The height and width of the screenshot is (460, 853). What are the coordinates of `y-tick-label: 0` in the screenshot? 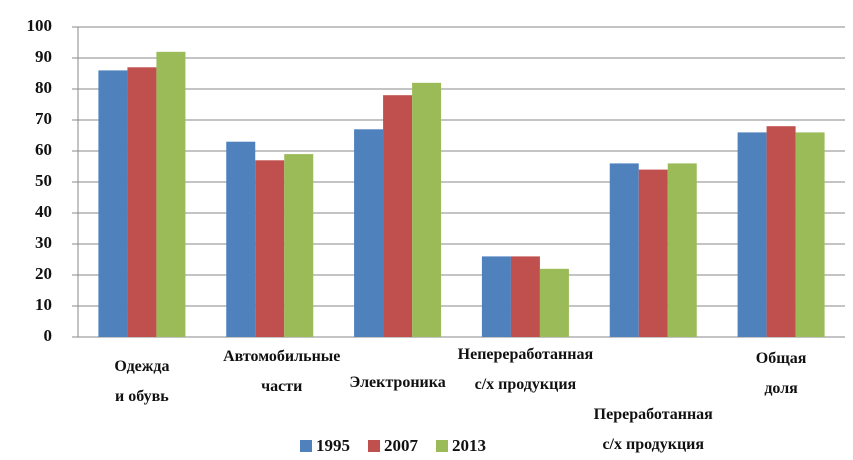 It's located at (48, 335).